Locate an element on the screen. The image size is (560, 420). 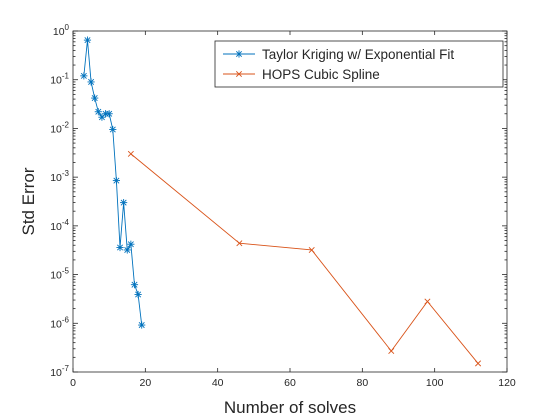
legend-entry-1: Taylor Kriging w/ Exponential Fit is located at coordinates (338, 54).